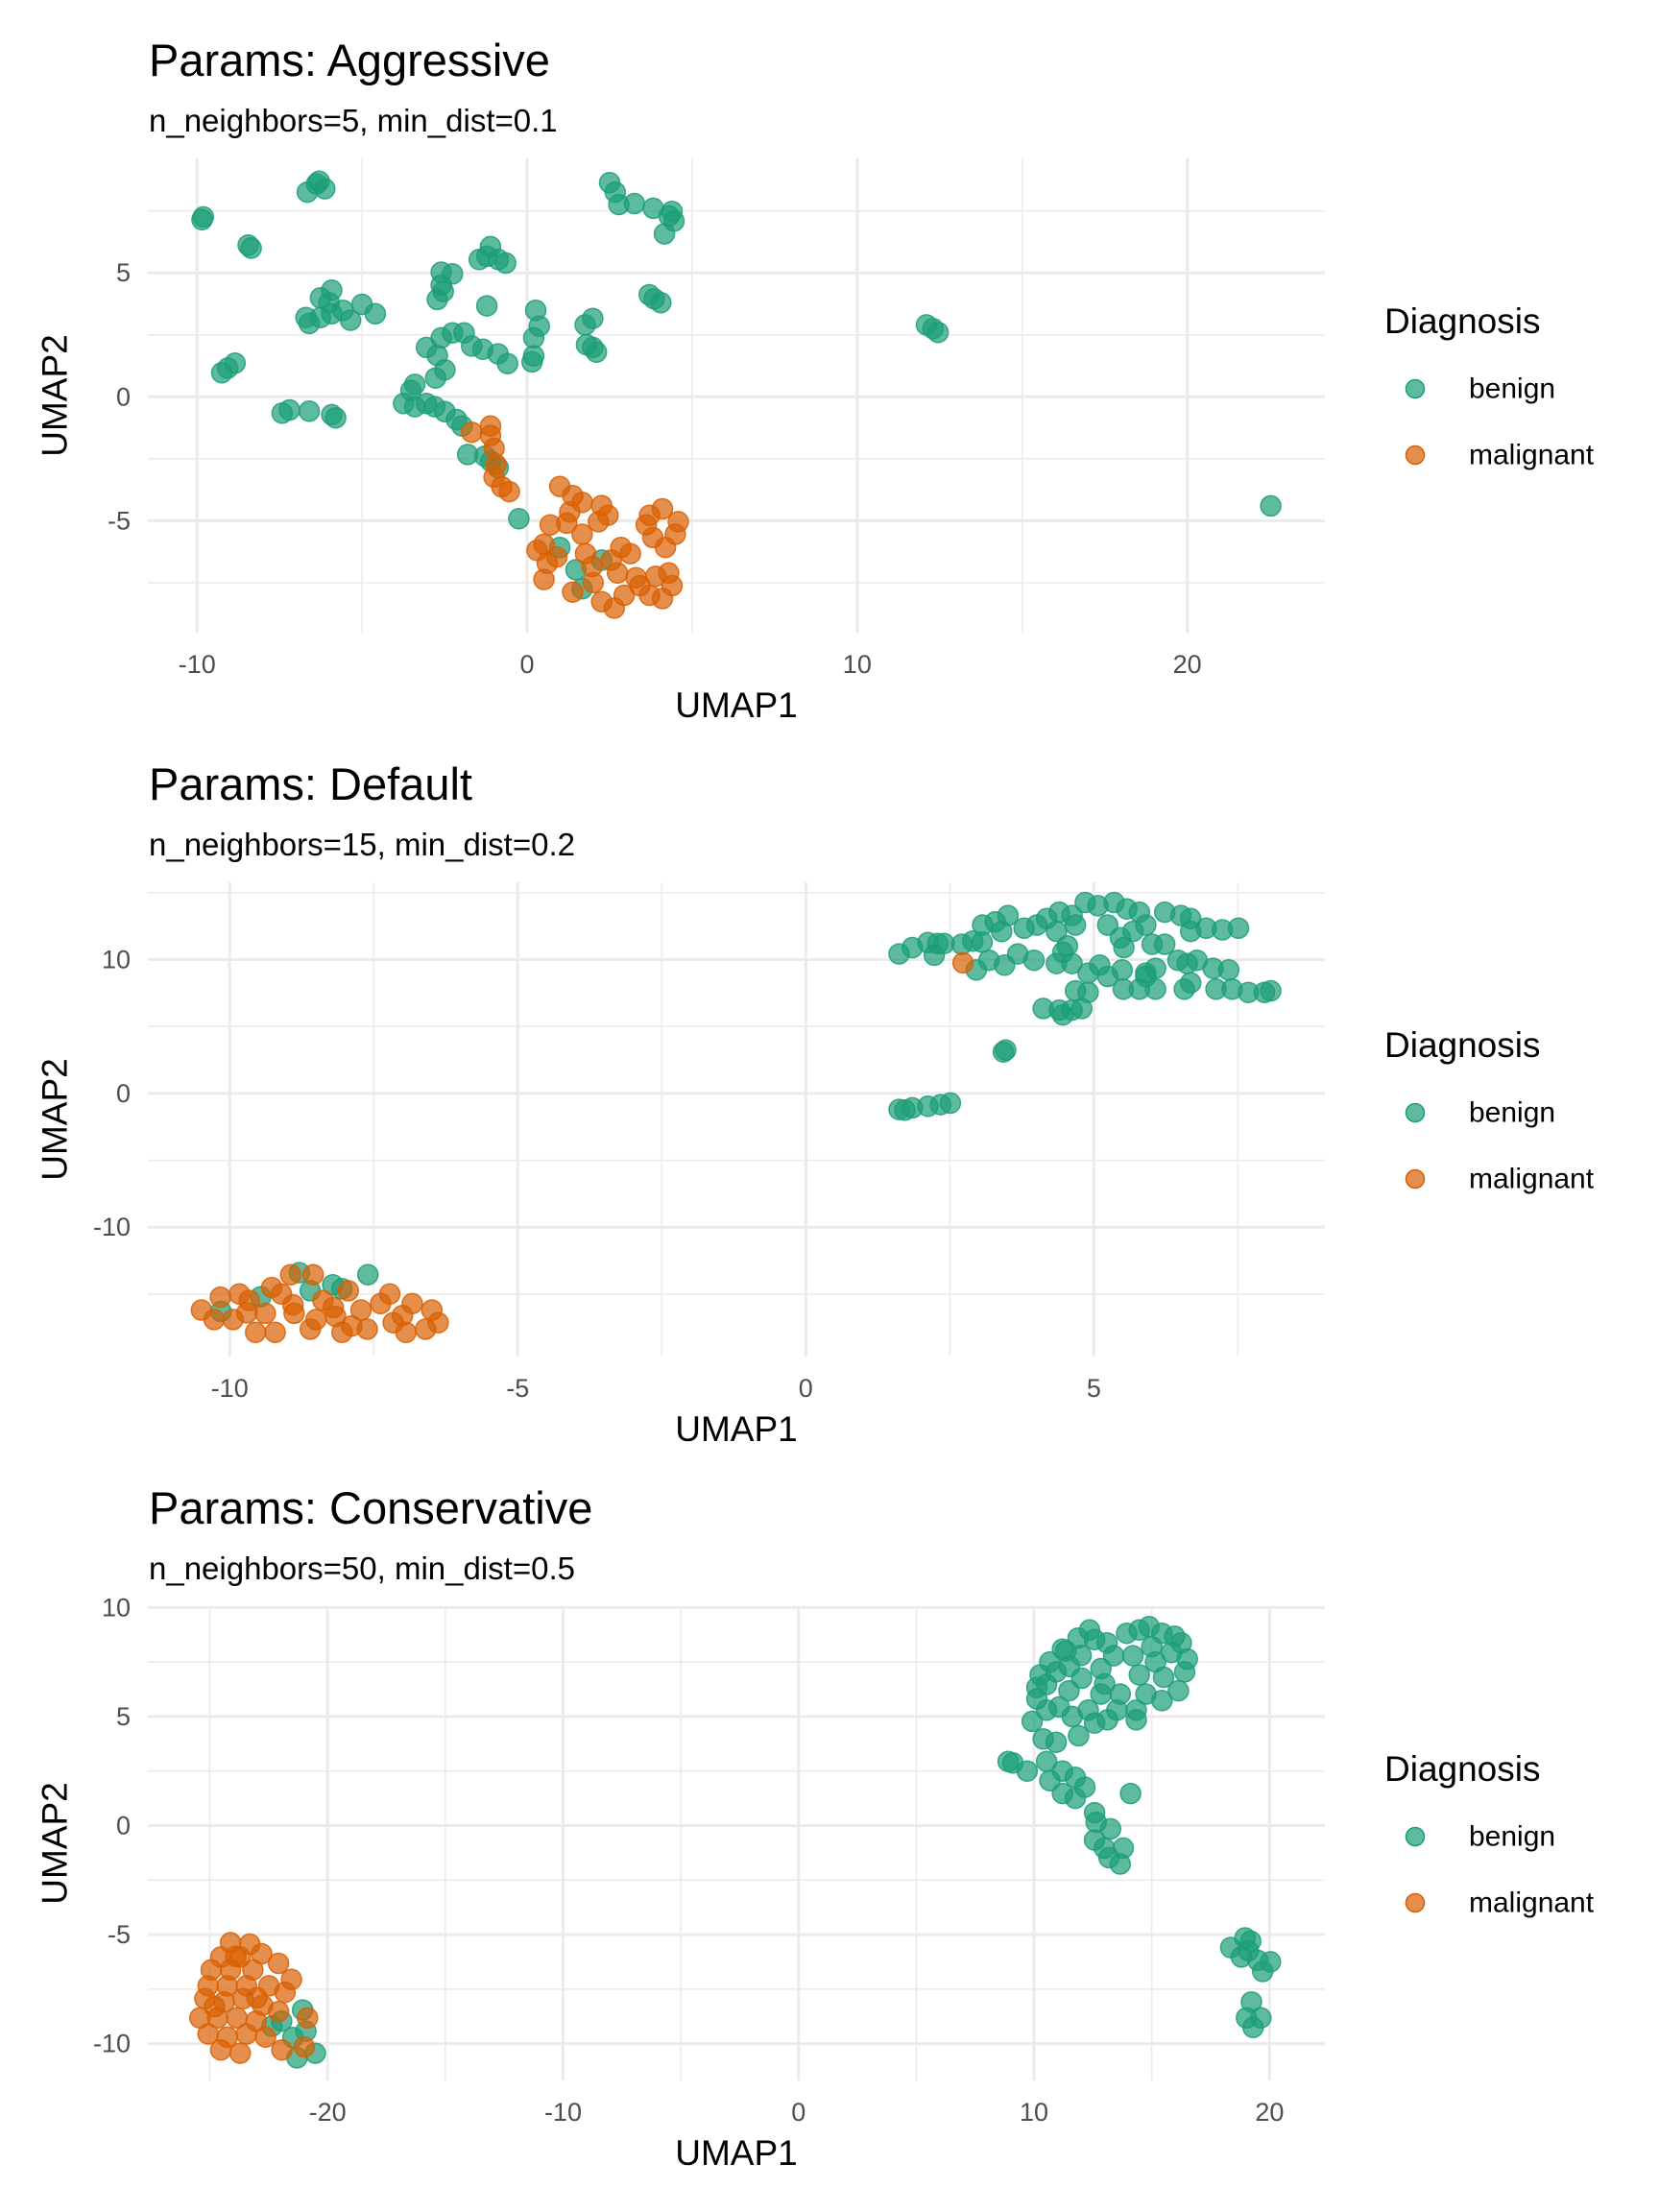 The height and width of the screenshot is (2212, 1659). I want to click on x-tick-label: 5, so click(1094, 1388).